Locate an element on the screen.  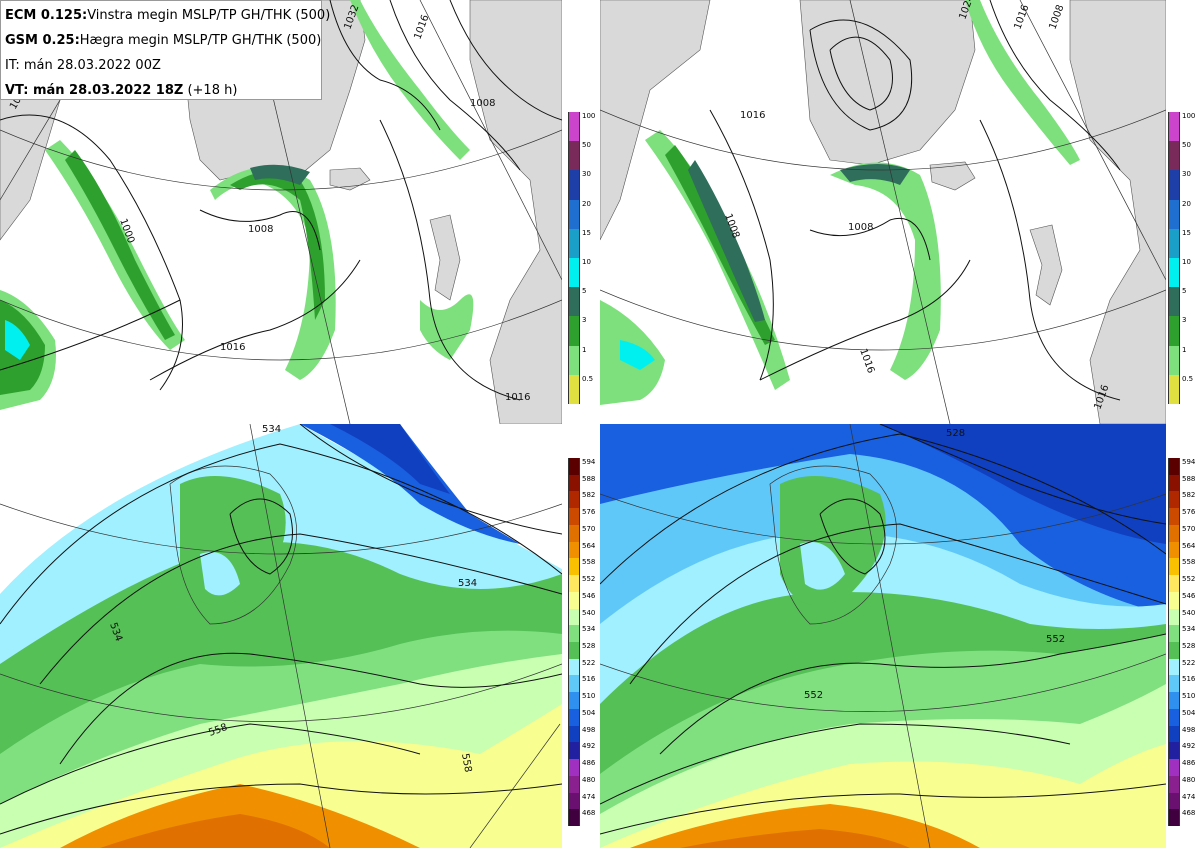
colorbar-label: 474 is located at coordinates (1189, 796).